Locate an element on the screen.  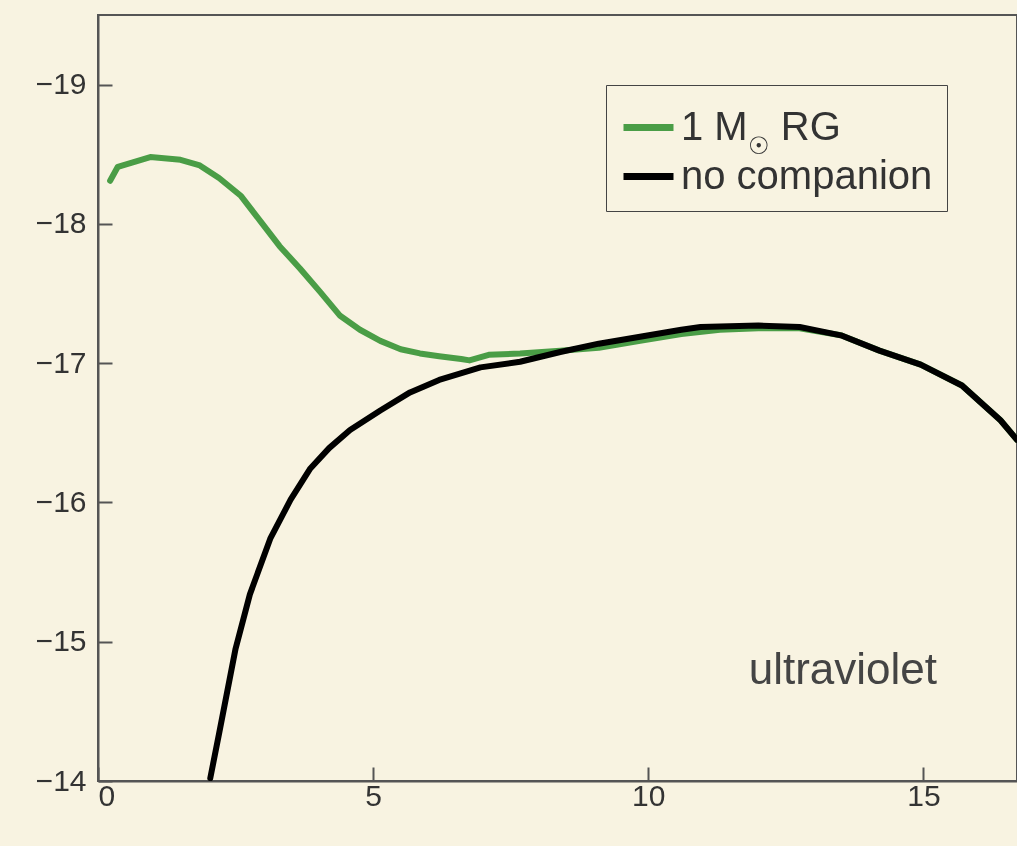
x-tick-label: 15 is located at coordinates (924, 795).